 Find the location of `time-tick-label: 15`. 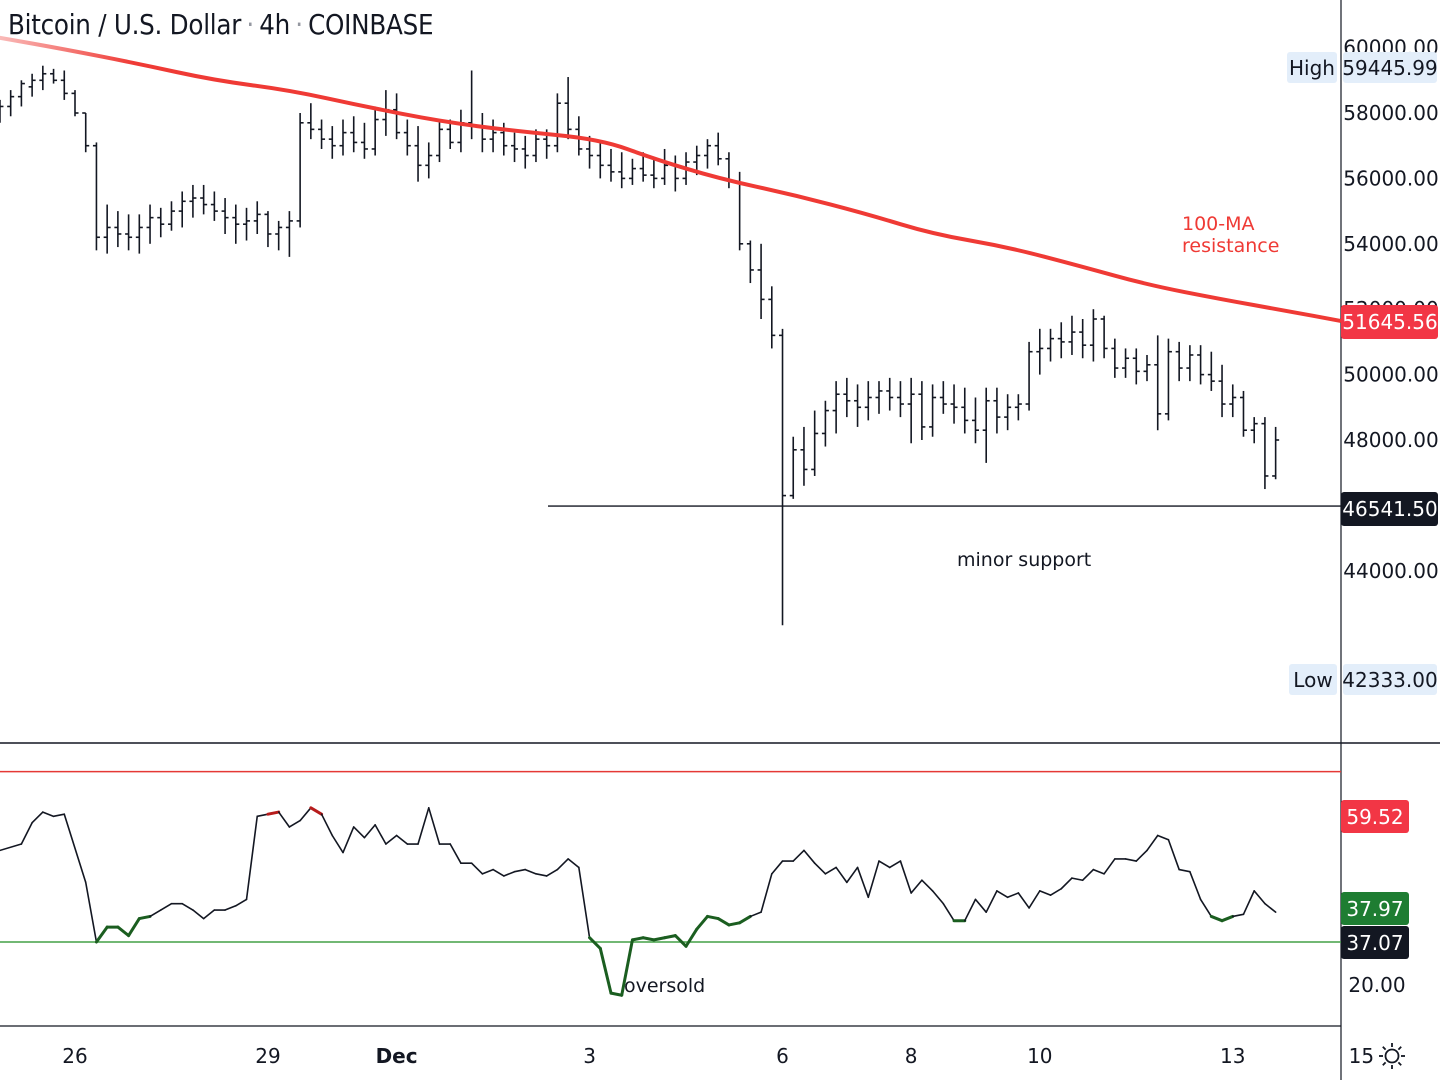

time-tick-label: 15 is located at coordinates (1361, 1056).